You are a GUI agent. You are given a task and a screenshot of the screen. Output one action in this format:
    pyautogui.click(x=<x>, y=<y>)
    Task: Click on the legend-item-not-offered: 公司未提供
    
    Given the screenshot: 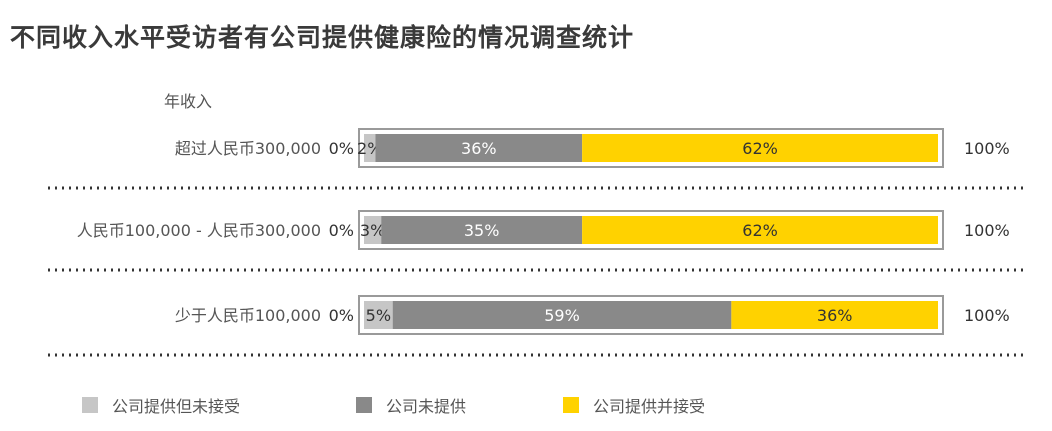 What is the action you would take?
    pyautogui.click(x=411, y=405)
    